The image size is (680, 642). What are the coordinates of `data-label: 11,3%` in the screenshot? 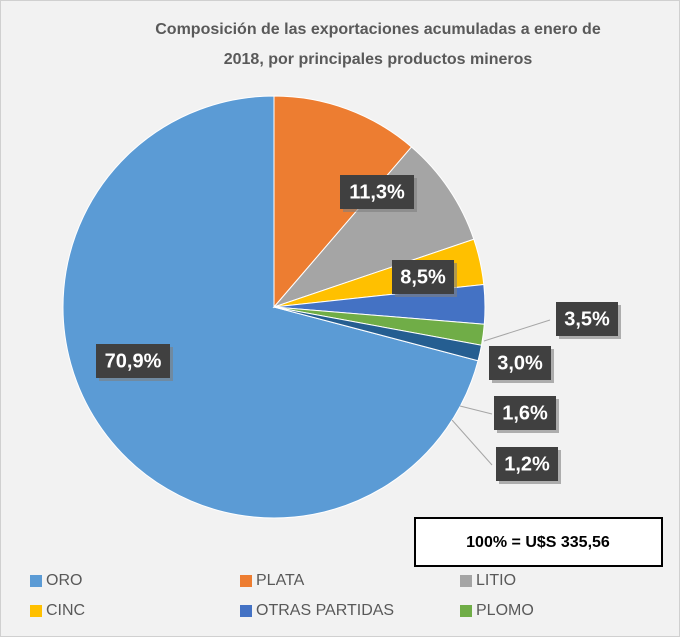 It's located at (377, 192).